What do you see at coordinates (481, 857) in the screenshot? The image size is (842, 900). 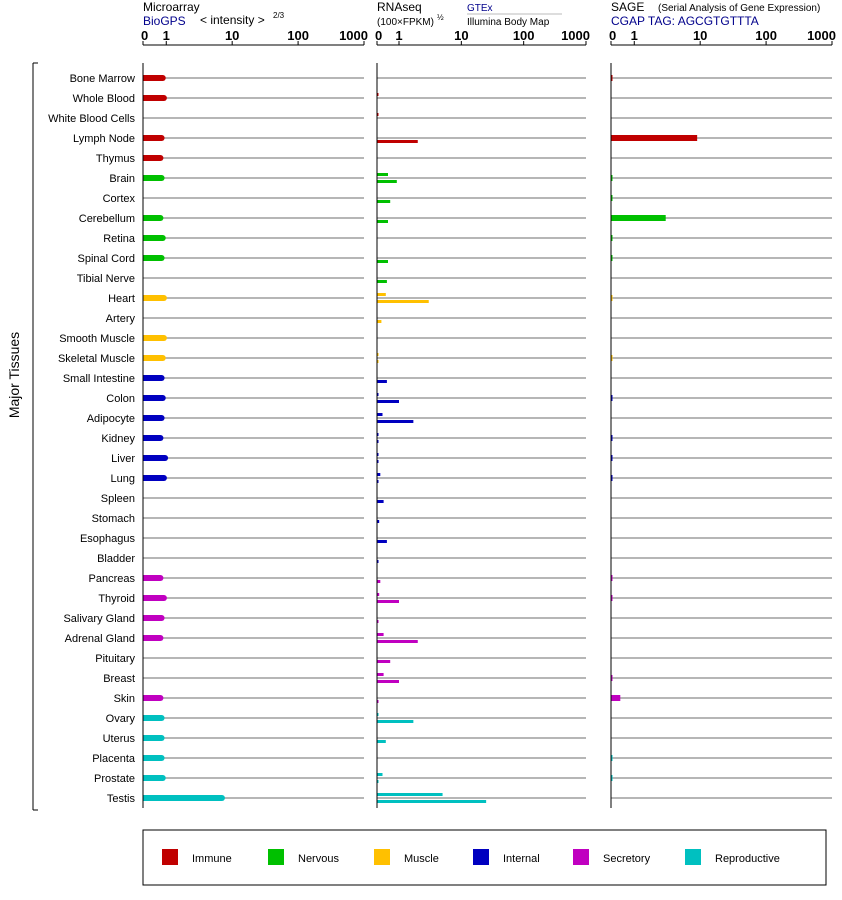 I see `legend-swatch-internal` at bounding box center [481, 857].